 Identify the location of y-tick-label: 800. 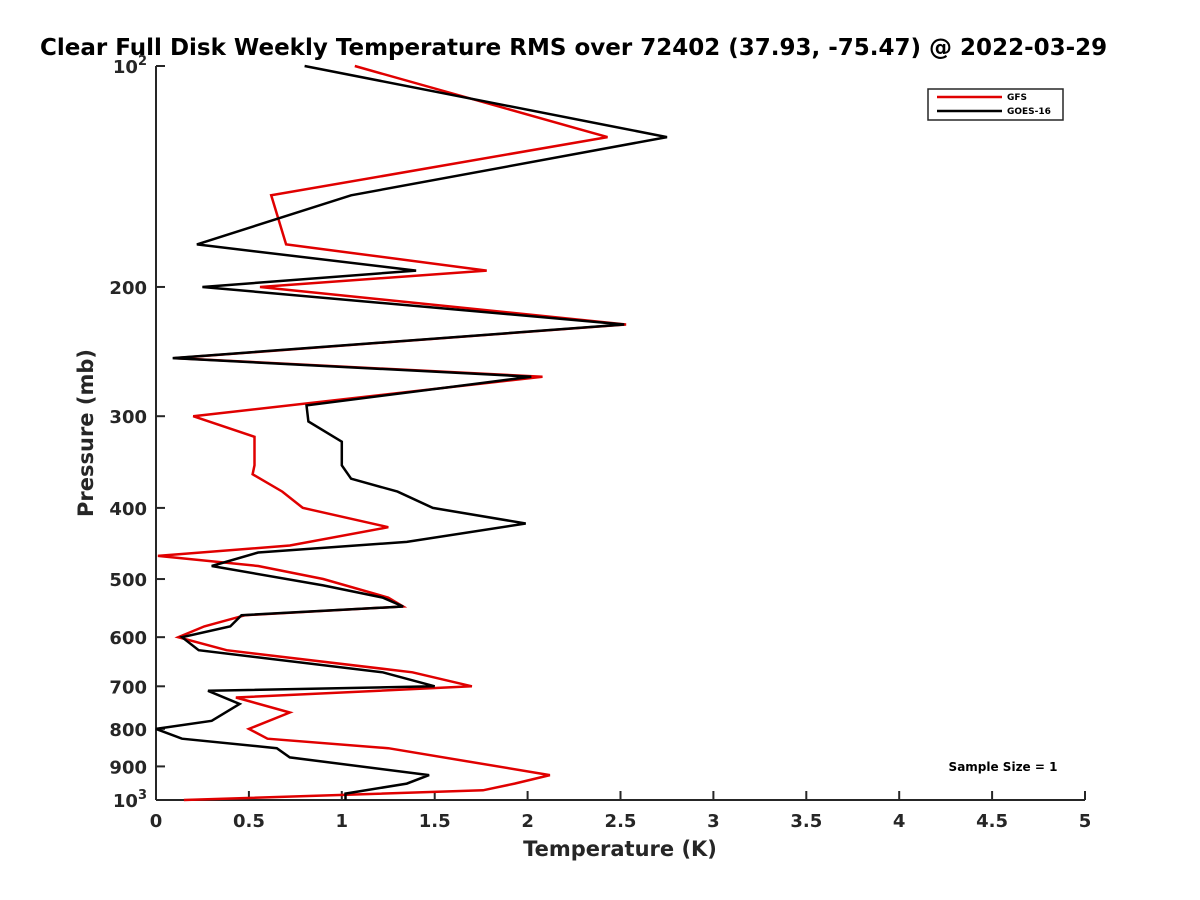
(128, 730).